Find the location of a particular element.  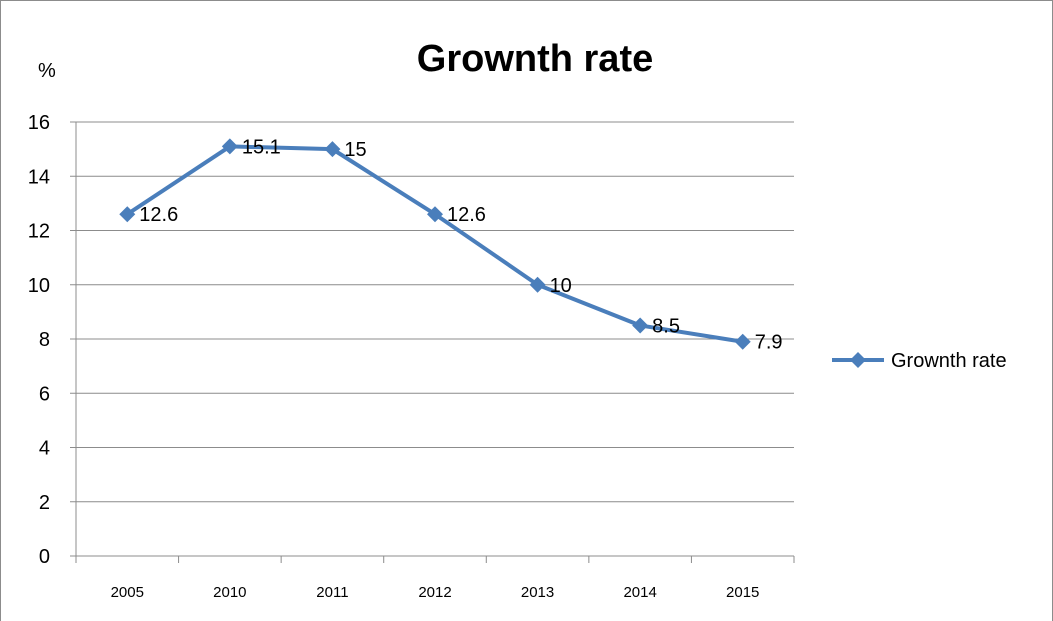

y-tick-label: 12 is located at coordinates (39, 232).